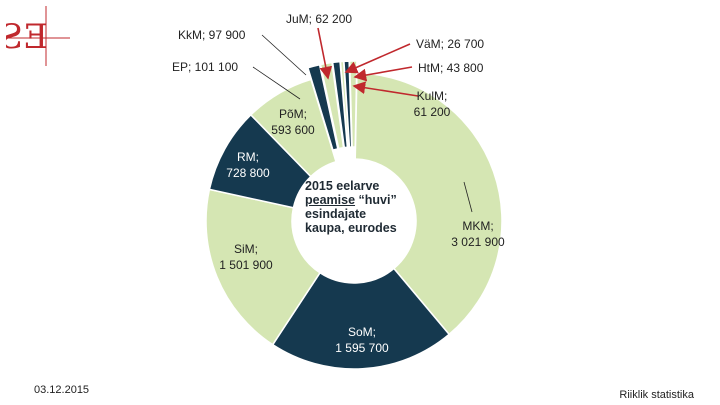 Image resolution: width=720 pixels, height=405 pixels. I want to click on svg-text: ES, so click(27, 37).